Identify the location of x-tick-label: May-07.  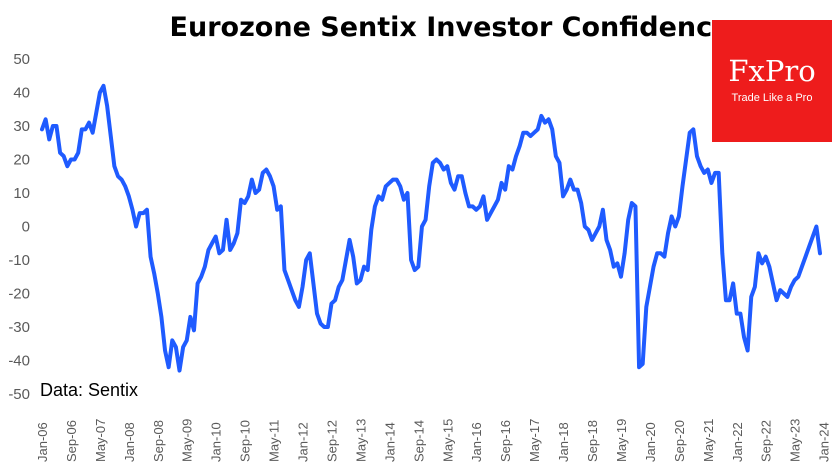
(100, 440).